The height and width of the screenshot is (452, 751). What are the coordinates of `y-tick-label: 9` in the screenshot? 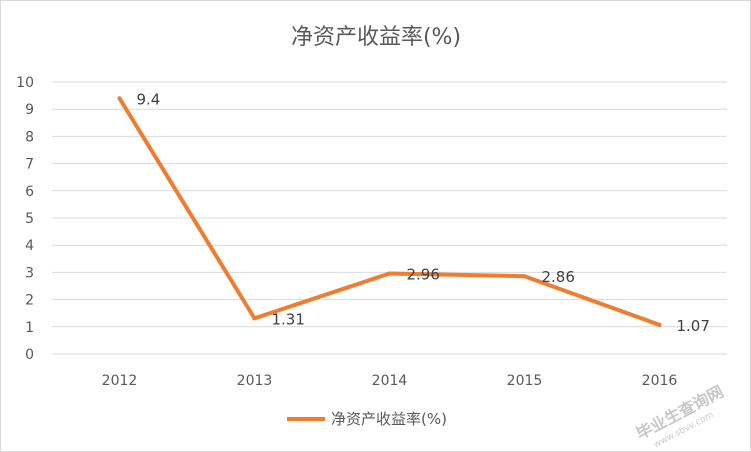 It's located at (29, 110).